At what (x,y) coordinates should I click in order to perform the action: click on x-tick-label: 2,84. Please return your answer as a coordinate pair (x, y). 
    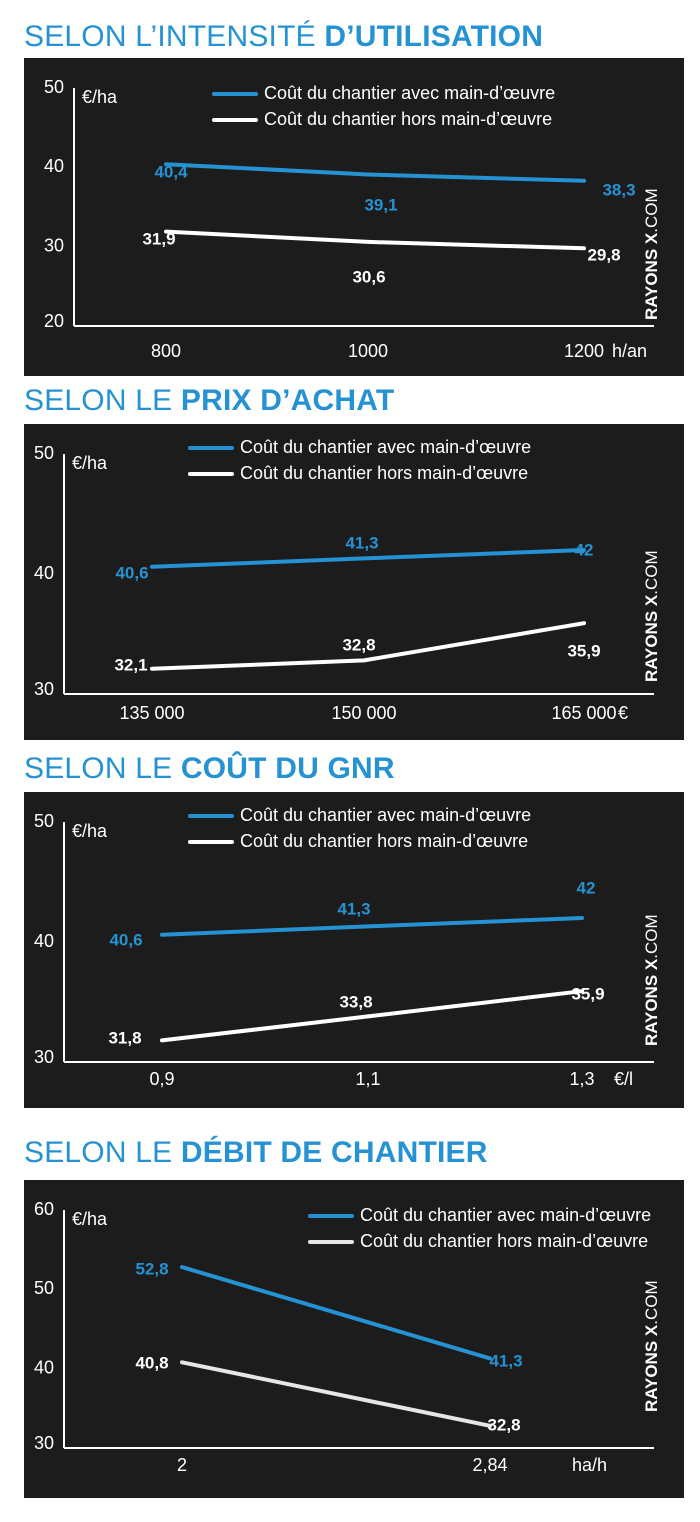
    Looking at the image, I should click on (489, 1465).